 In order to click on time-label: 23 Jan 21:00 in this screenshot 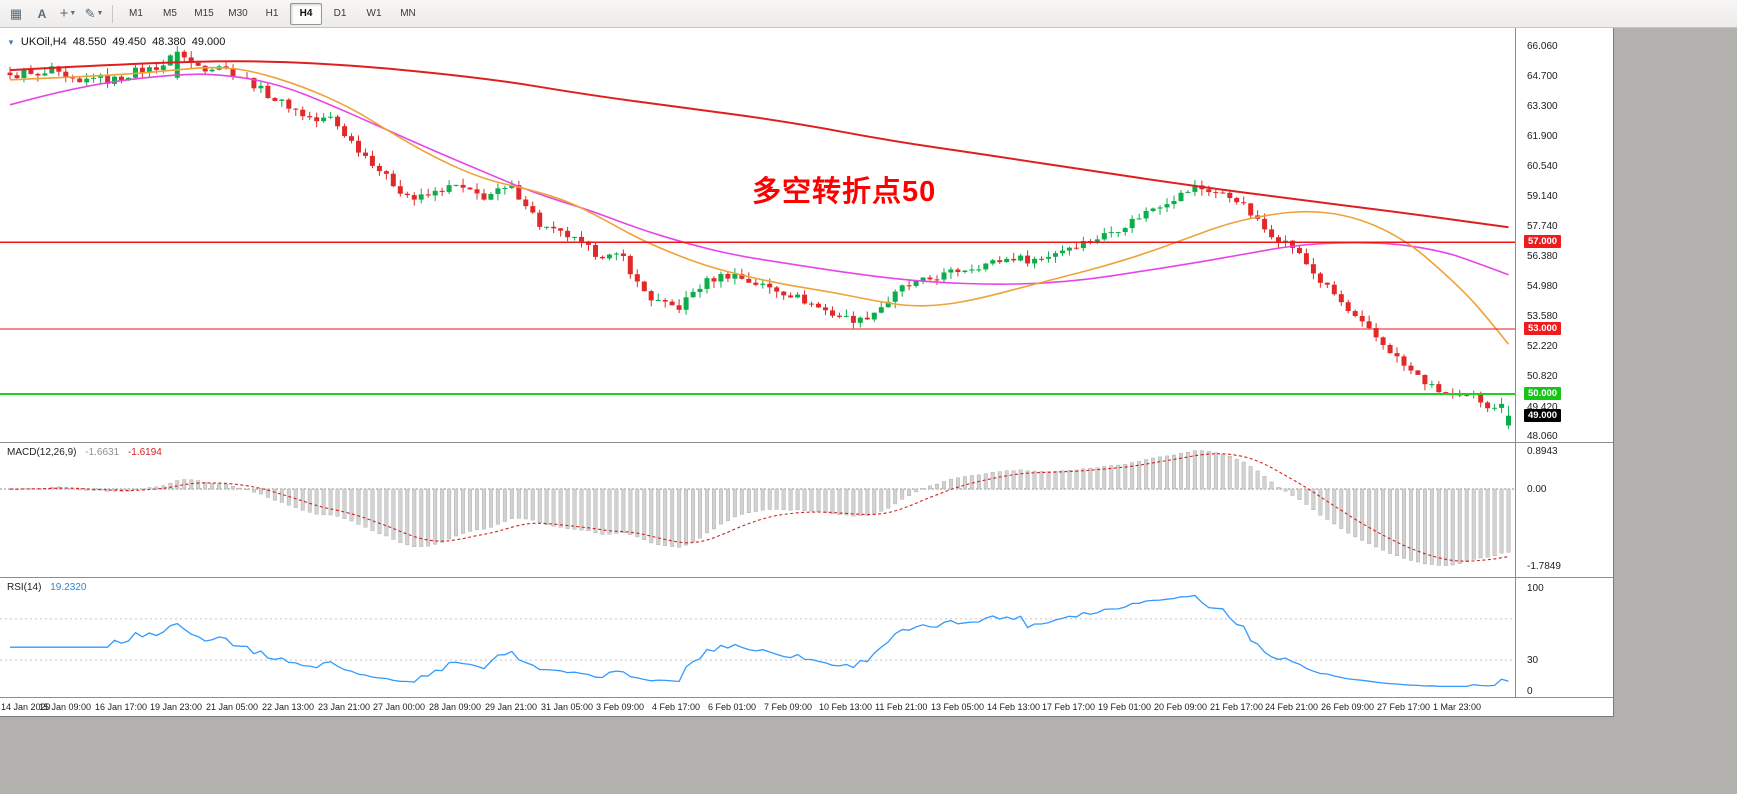, I will do `click(344, 707)`.